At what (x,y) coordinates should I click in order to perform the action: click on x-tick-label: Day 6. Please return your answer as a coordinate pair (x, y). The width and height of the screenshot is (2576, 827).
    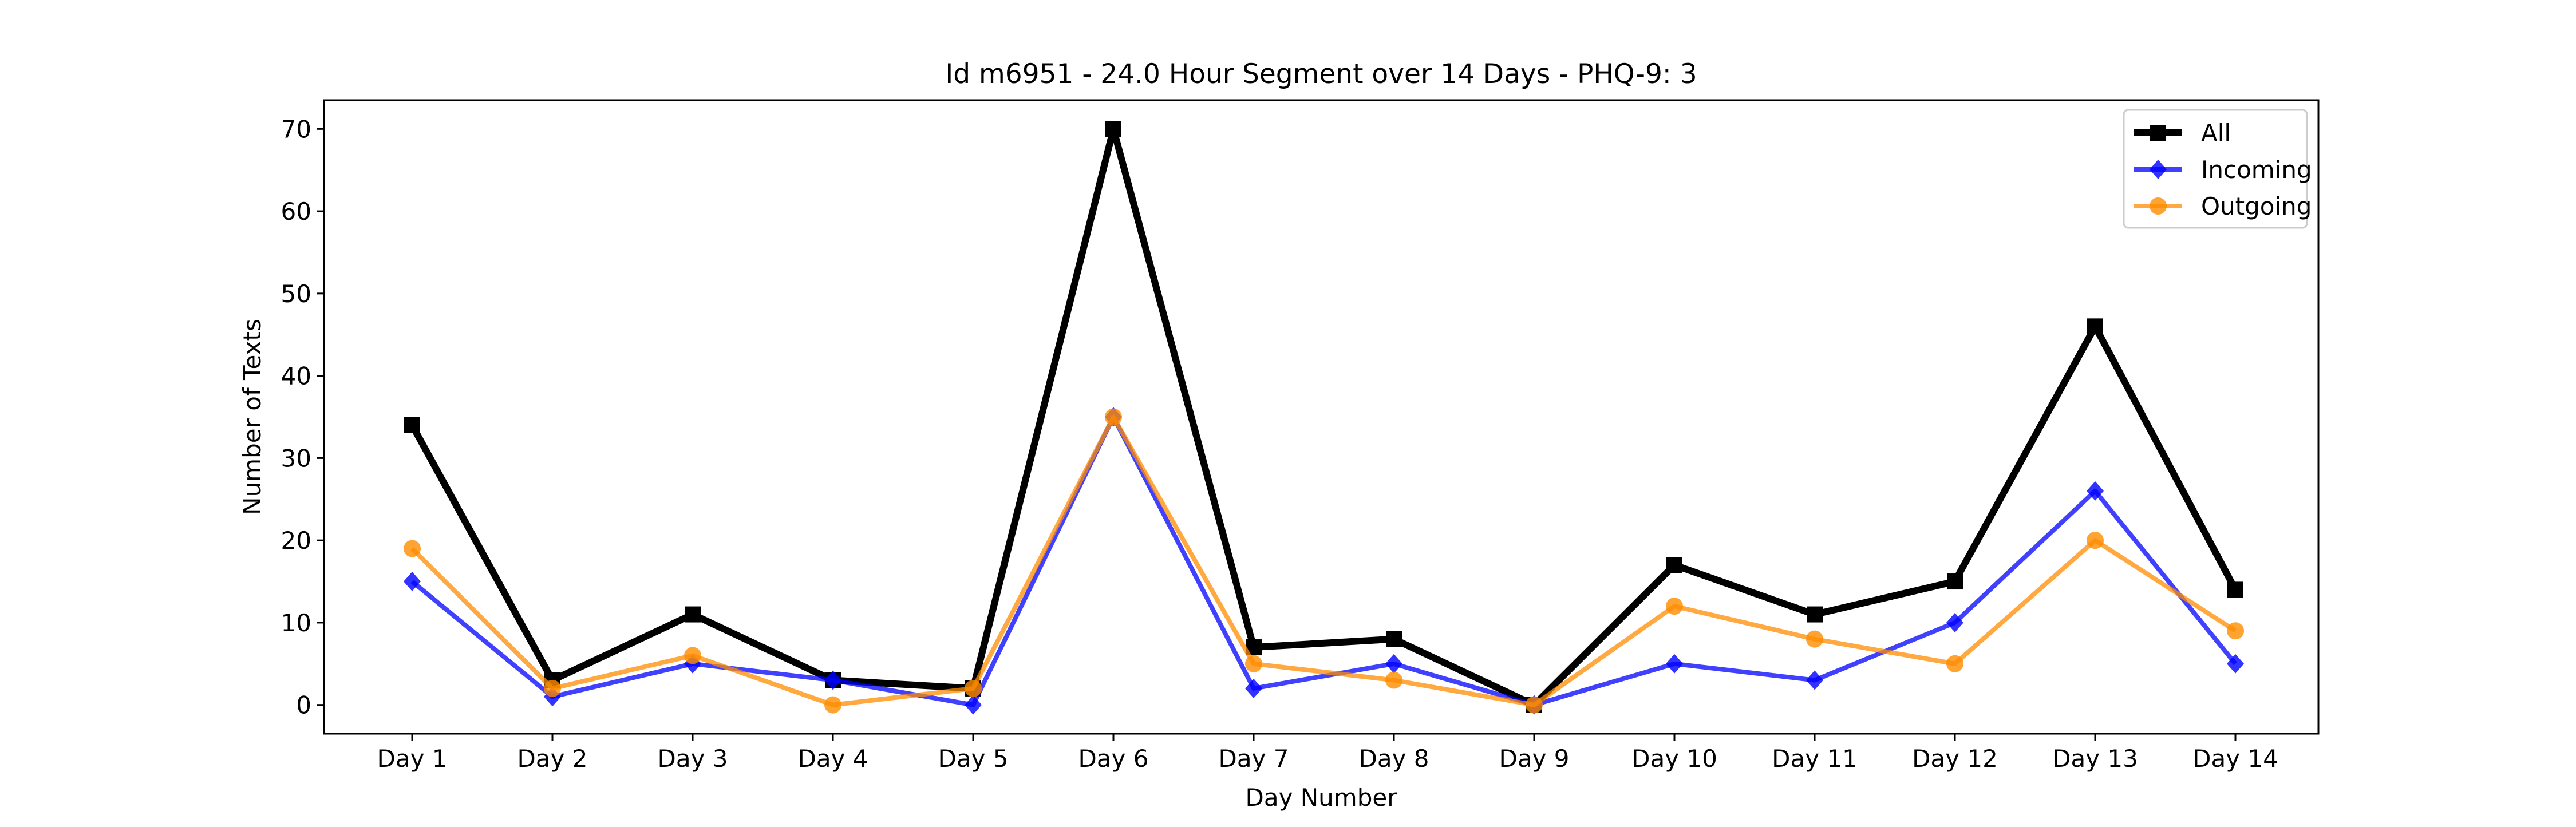
    Looking at the image, I should click on (1113, 759).